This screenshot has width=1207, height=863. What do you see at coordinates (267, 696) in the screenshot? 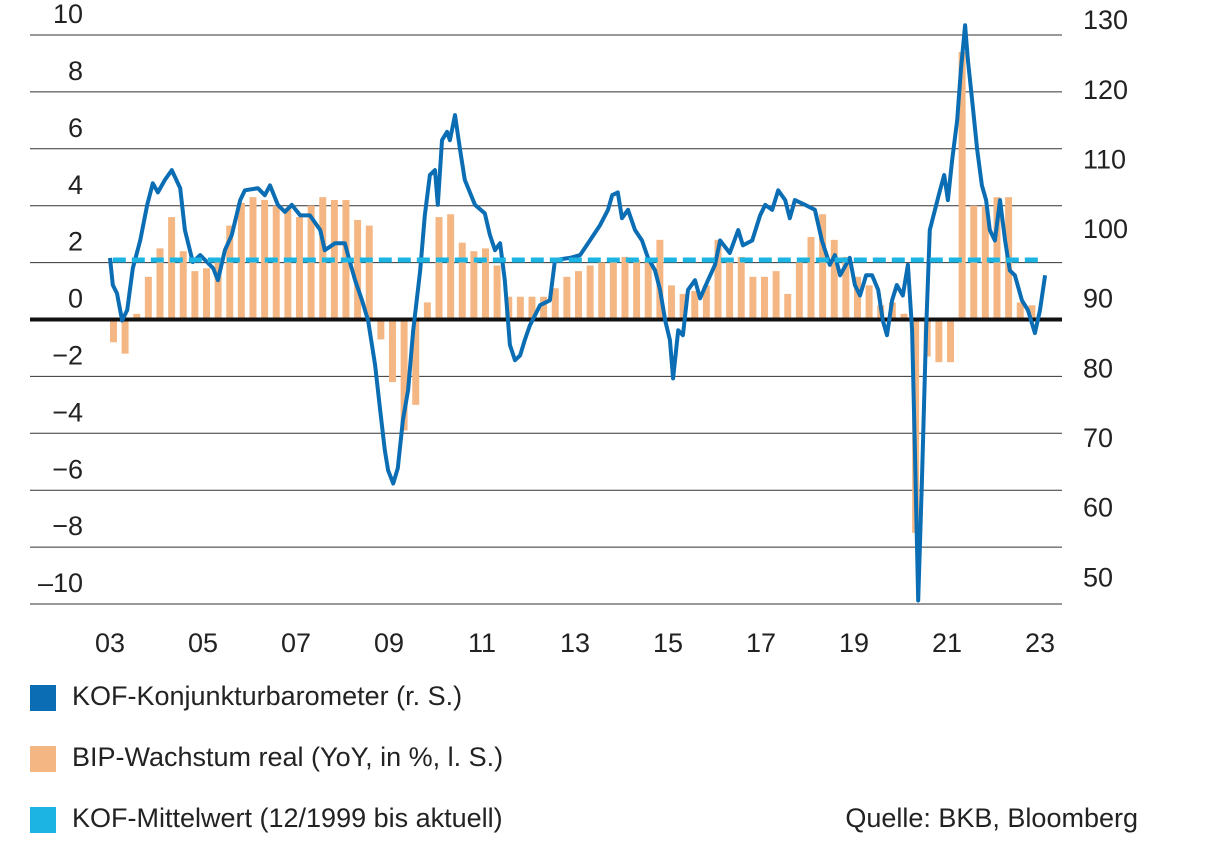
I see `legend-label: KOF-Konjunkturbarometer (r. S.)` at bounding box center [267, 696].